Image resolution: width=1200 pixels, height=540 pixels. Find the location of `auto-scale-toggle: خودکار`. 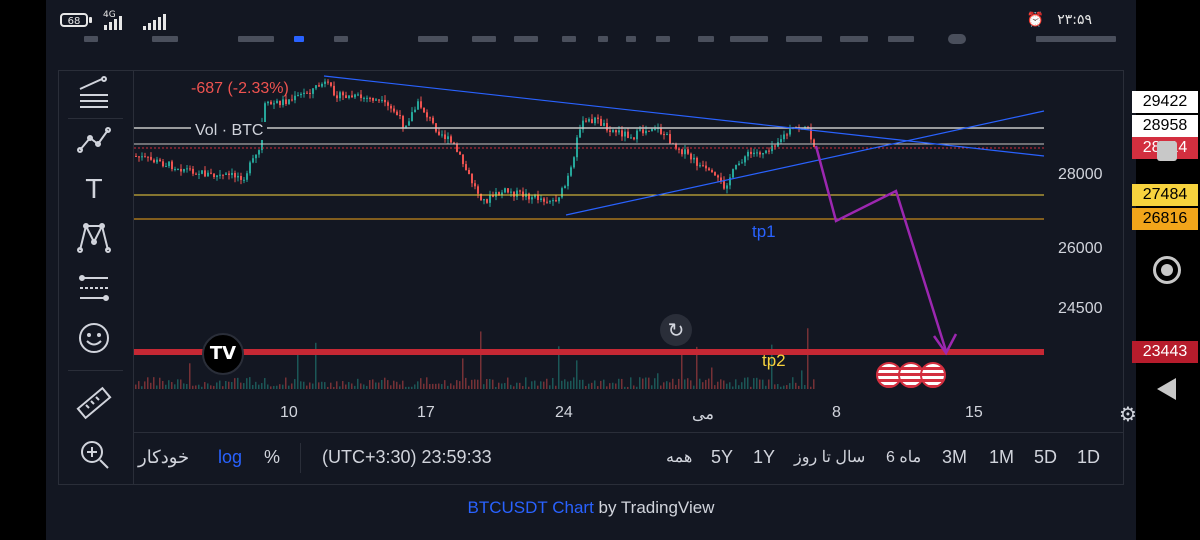

auto-scale-toggle: خودکار is located at coordinates (164, 457).